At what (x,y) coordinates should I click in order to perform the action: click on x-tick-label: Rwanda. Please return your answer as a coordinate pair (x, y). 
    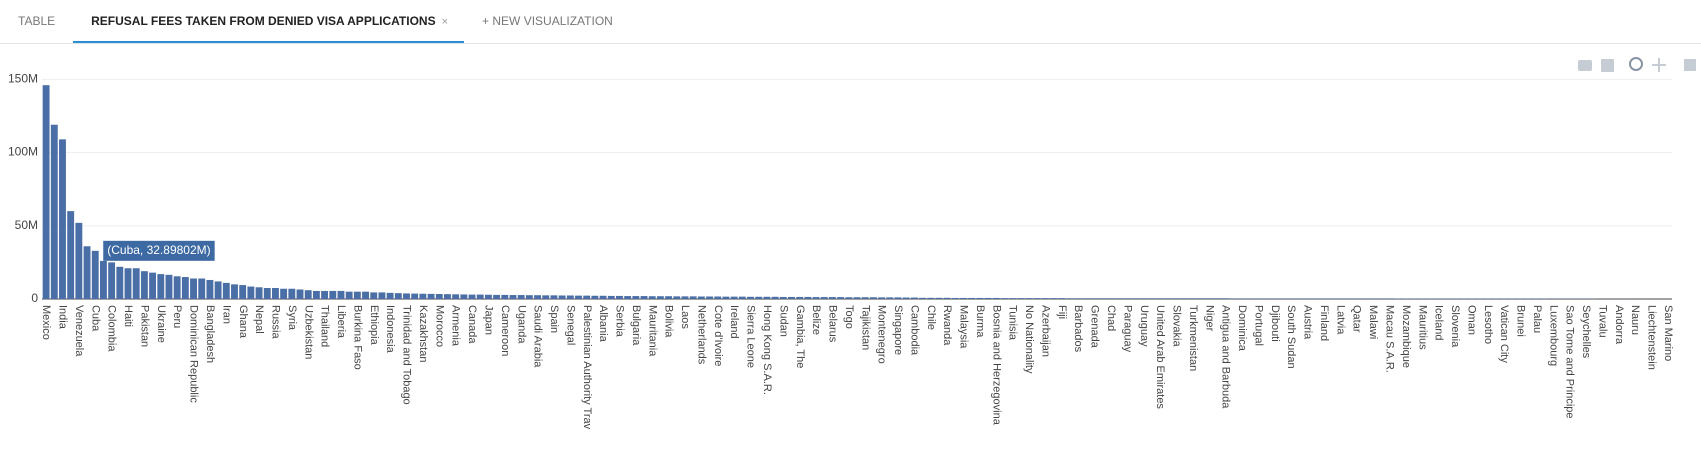
    Looking at the image, I should click on (947, 325).